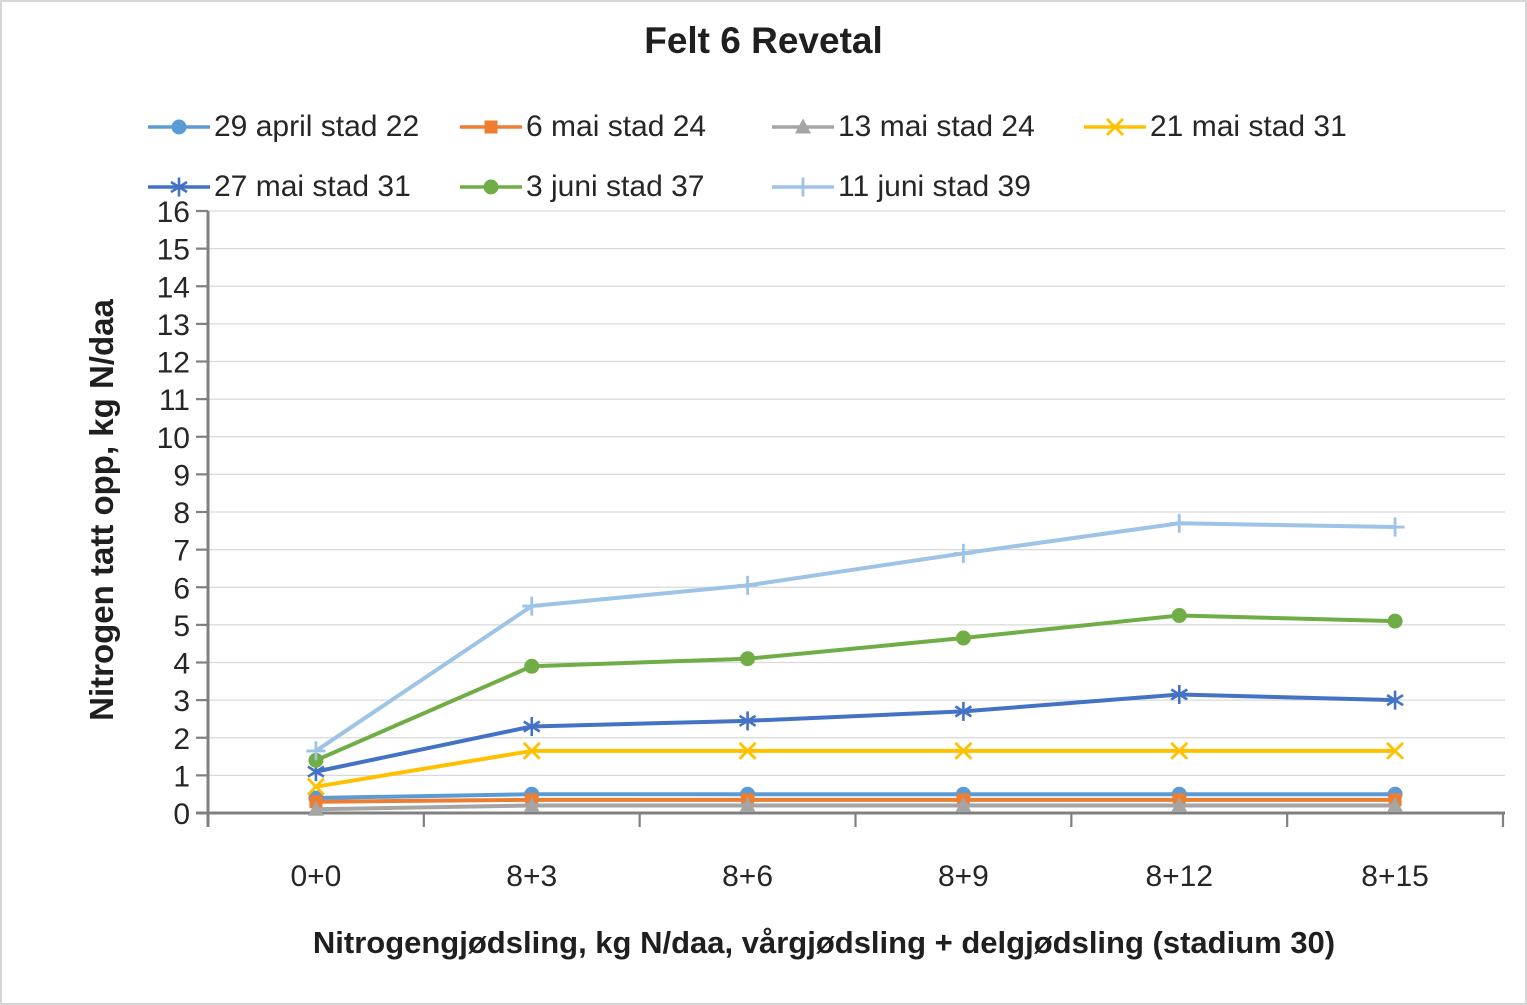 Image resolution: width=1527 pixels, height=1005 pixels. Describe the element at coordinates (174, 400) in the screenshot. I see `y-tick-label: 11` at that location.